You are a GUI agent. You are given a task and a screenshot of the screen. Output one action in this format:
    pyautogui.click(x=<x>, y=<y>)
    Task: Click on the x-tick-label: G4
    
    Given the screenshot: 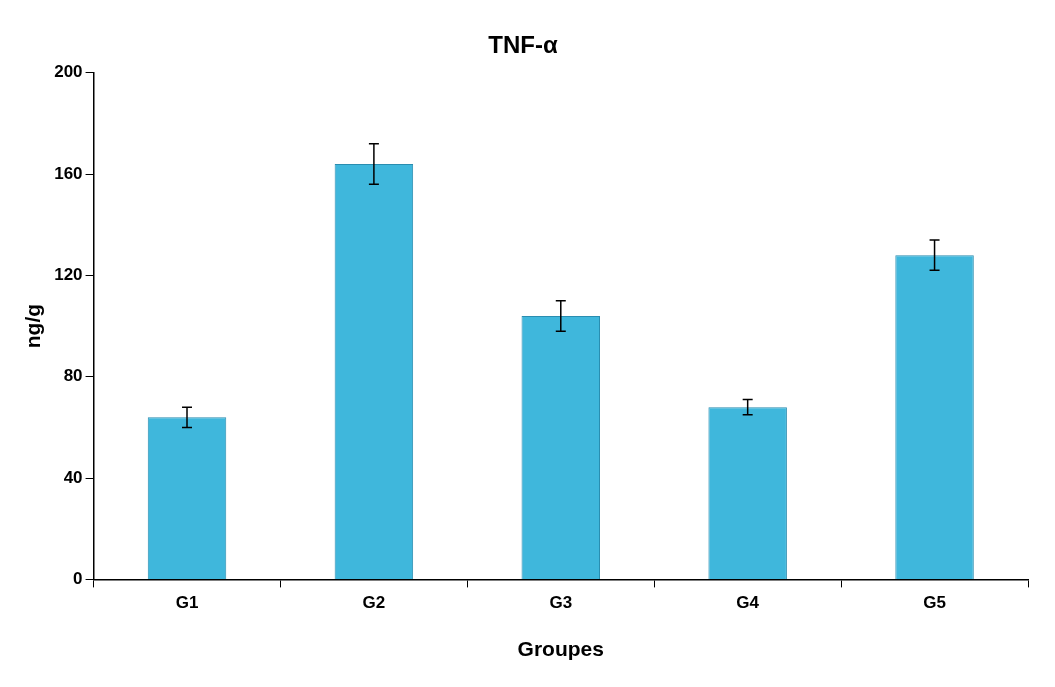 What is the action you would take?
    pyautogui.click(x=748, y=603)
    